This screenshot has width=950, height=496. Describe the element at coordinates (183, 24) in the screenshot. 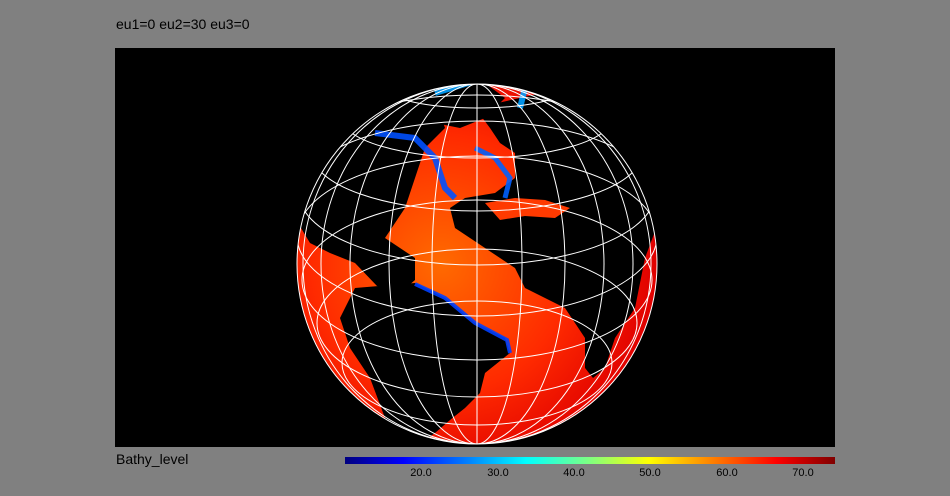

I see `plot-title: eu1=0 eu2=30 eu3=0` at that location.